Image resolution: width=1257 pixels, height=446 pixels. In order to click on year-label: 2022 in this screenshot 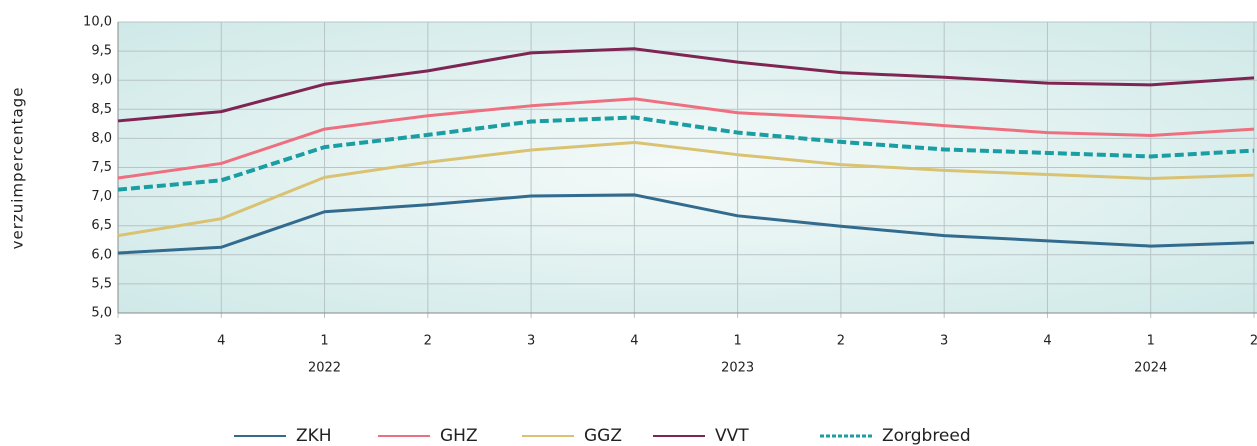, I will do `click(324, 368)`.